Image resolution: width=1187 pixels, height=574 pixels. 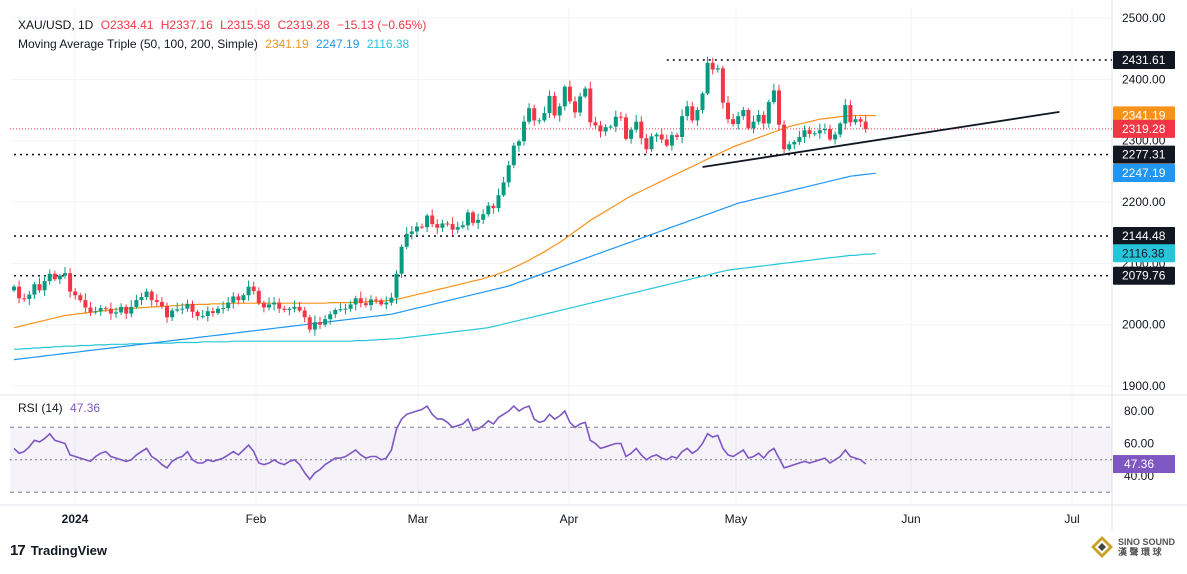 I want to click on rsi-line, so click(x=440, y=442).